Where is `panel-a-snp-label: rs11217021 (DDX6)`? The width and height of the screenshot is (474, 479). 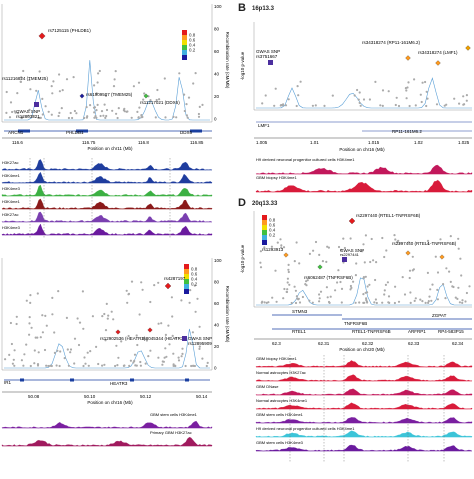
panel-a-snp-label: rs11217021 (DDX6) is located at coordinates (160, 102).